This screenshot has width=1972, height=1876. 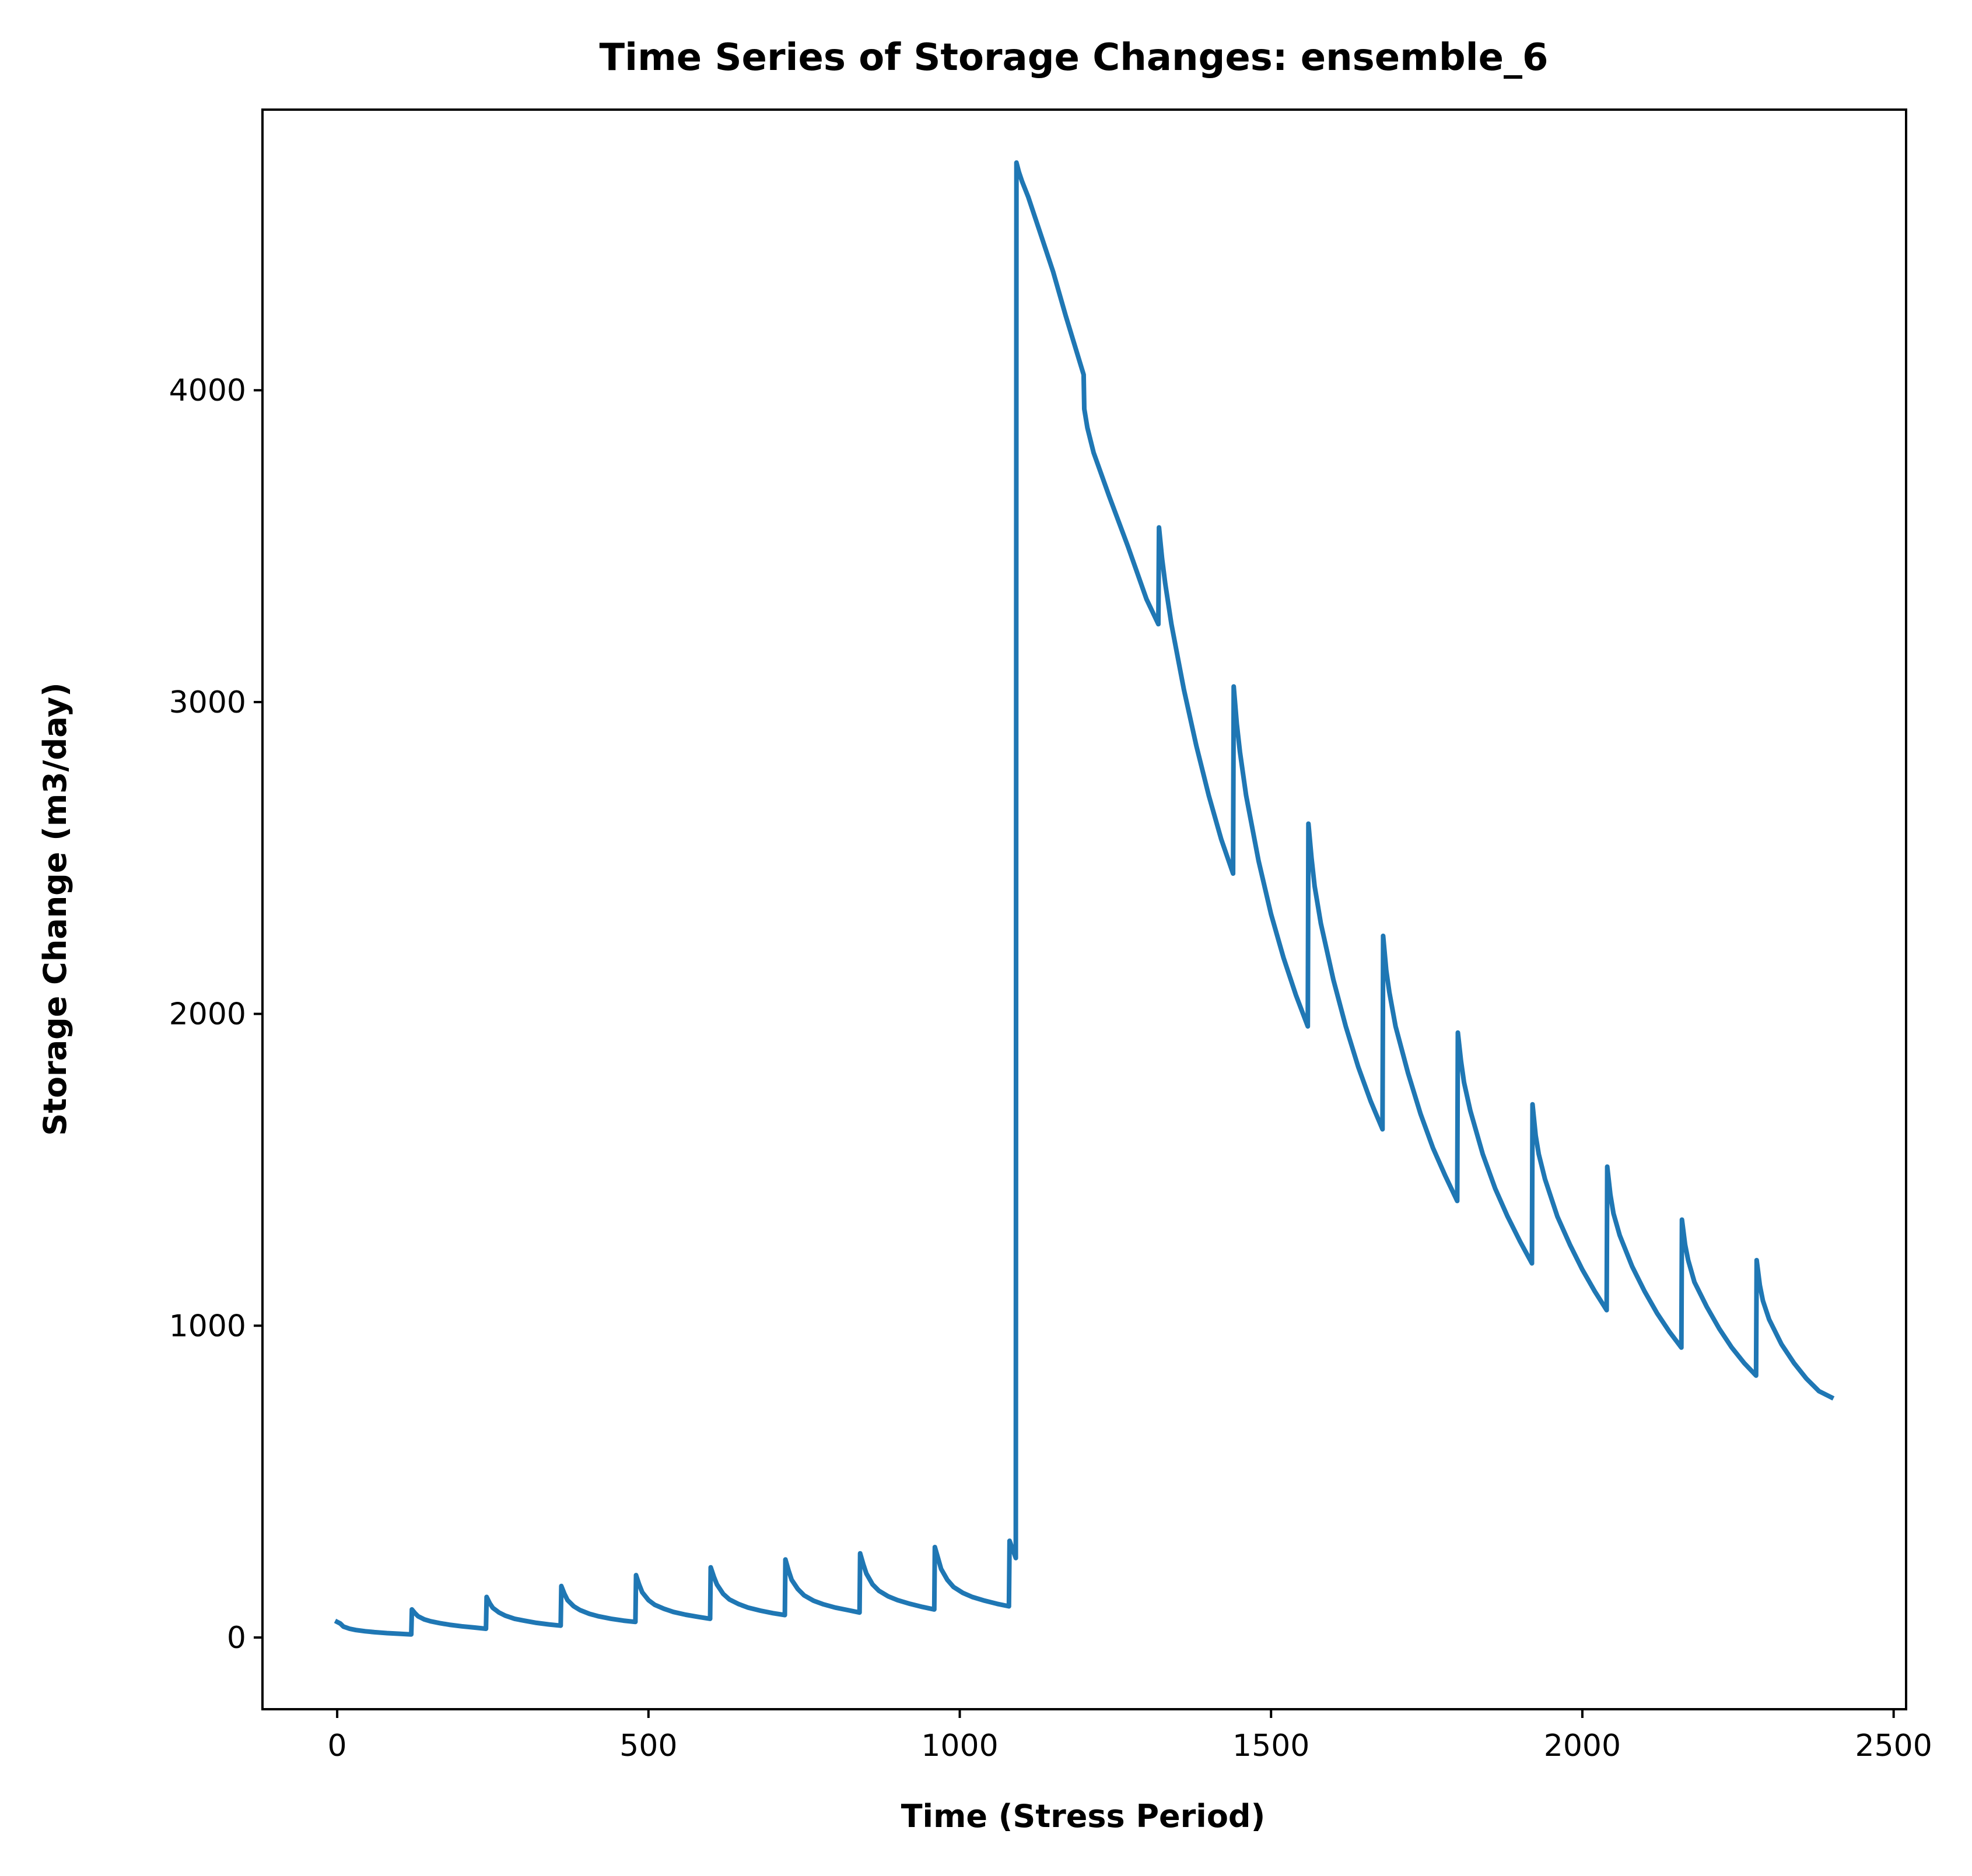 What do you see at coordinates (337, 1745) in the screenshot?
I see `x-tick-label: 0` at bounding box center [337, 1745].